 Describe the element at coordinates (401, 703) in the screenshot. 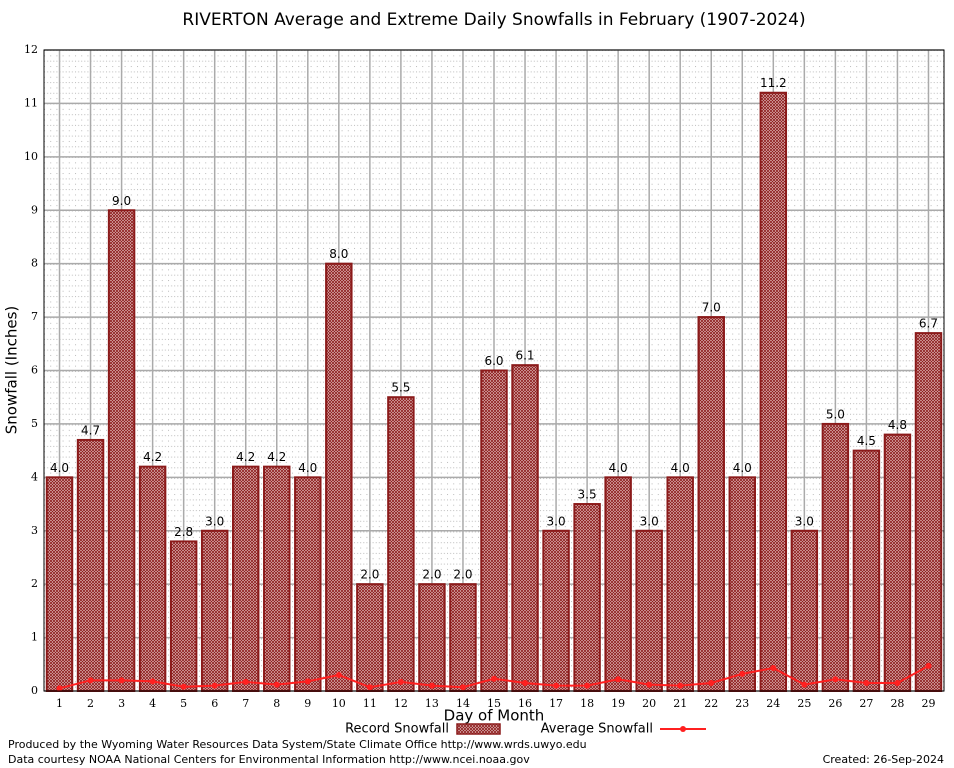

I see `x-tick-label: 12` at that location.